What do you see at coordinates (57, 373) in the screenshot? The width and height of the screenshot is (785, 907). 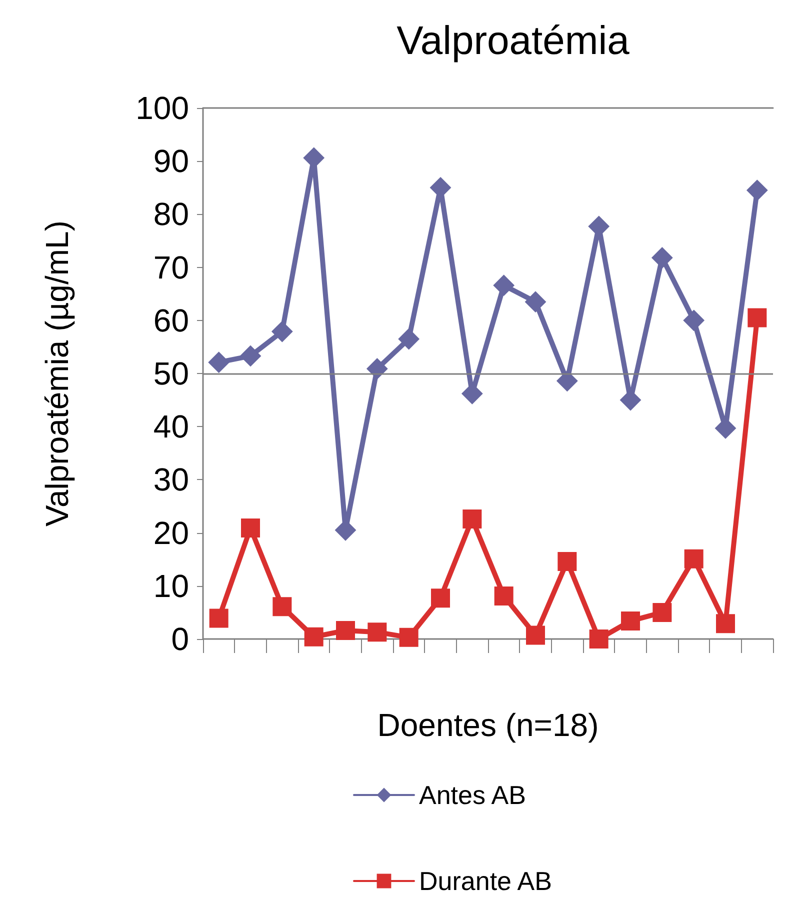 I see `y-axis-title: Valproatémia (µg/mL)` at bounding box center [57, 373].